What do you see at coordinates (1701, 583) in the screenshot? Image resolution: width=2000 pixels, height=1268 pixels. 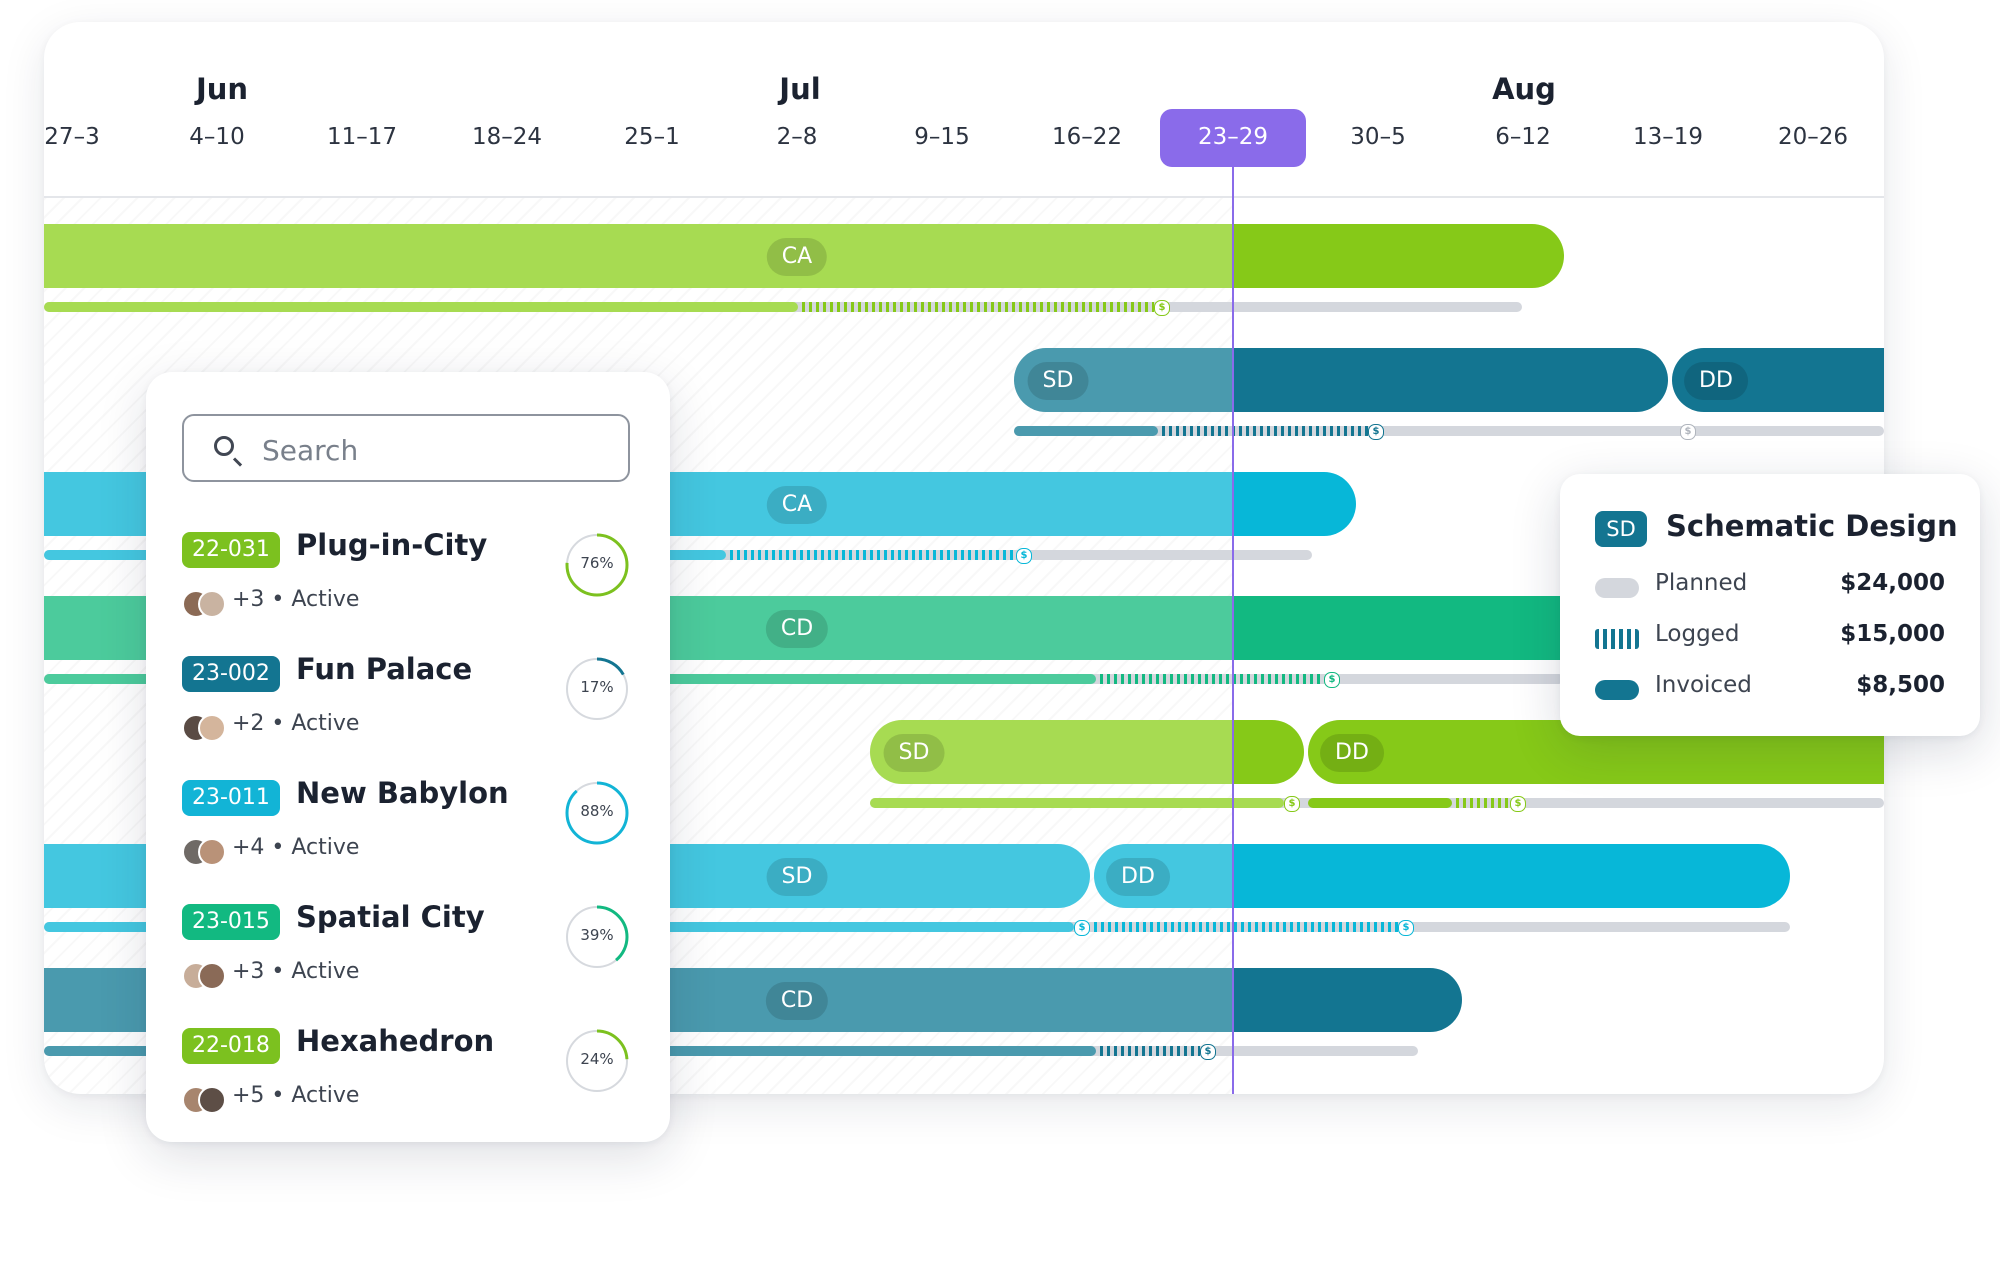 I see `row-label: Planned` at bounding box center [1701, 583].